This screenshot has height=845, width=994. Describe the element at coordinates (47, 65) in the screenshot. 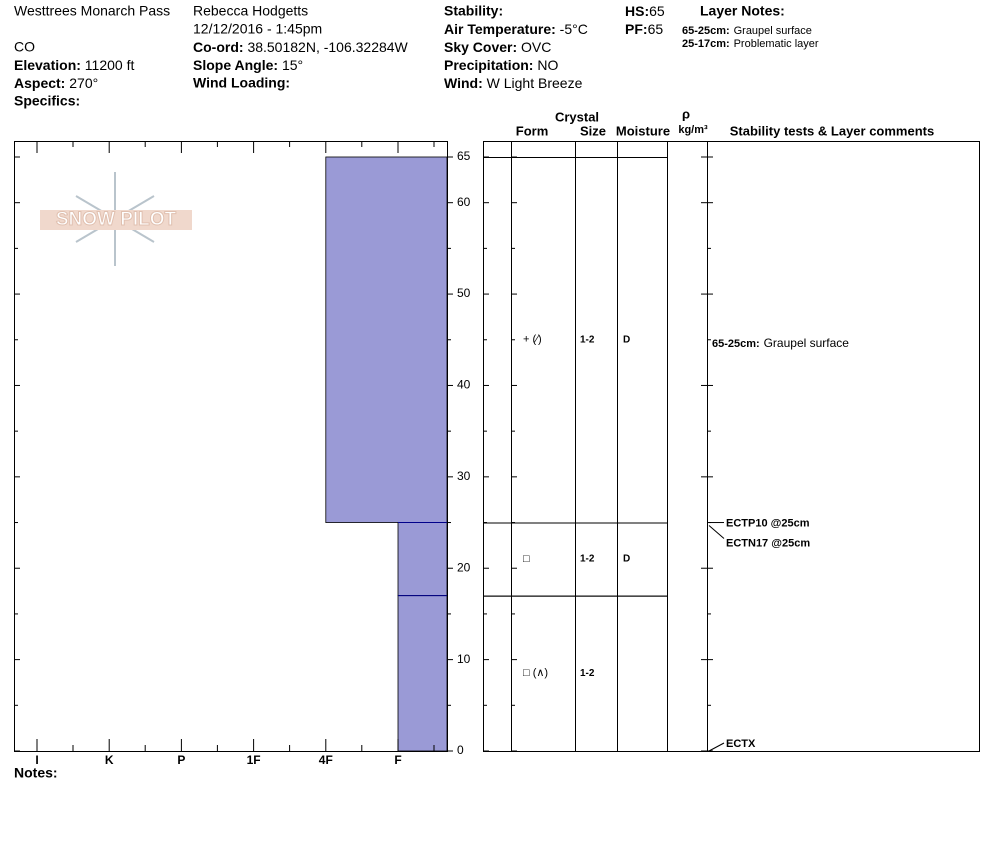

I see `label: Elevation:` at that location.